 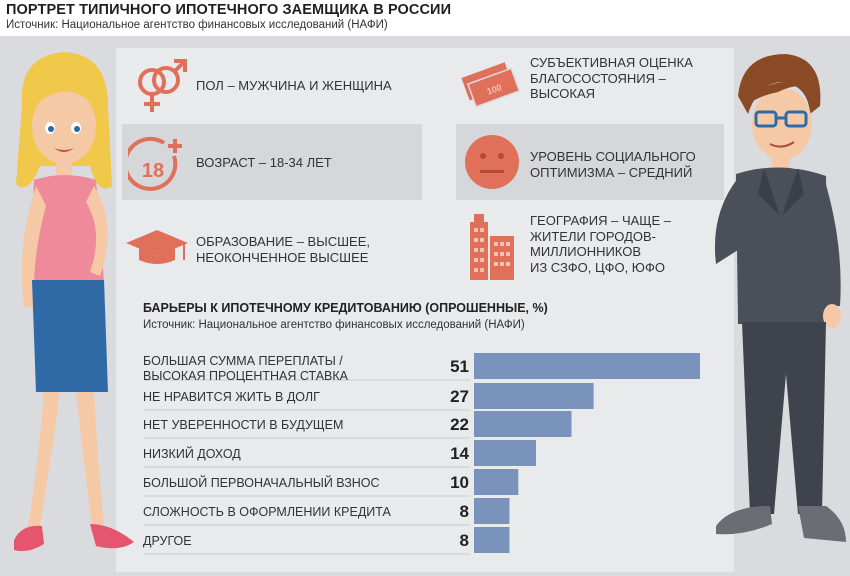 I want to click on gender-icon, so click(x=162, y=85).